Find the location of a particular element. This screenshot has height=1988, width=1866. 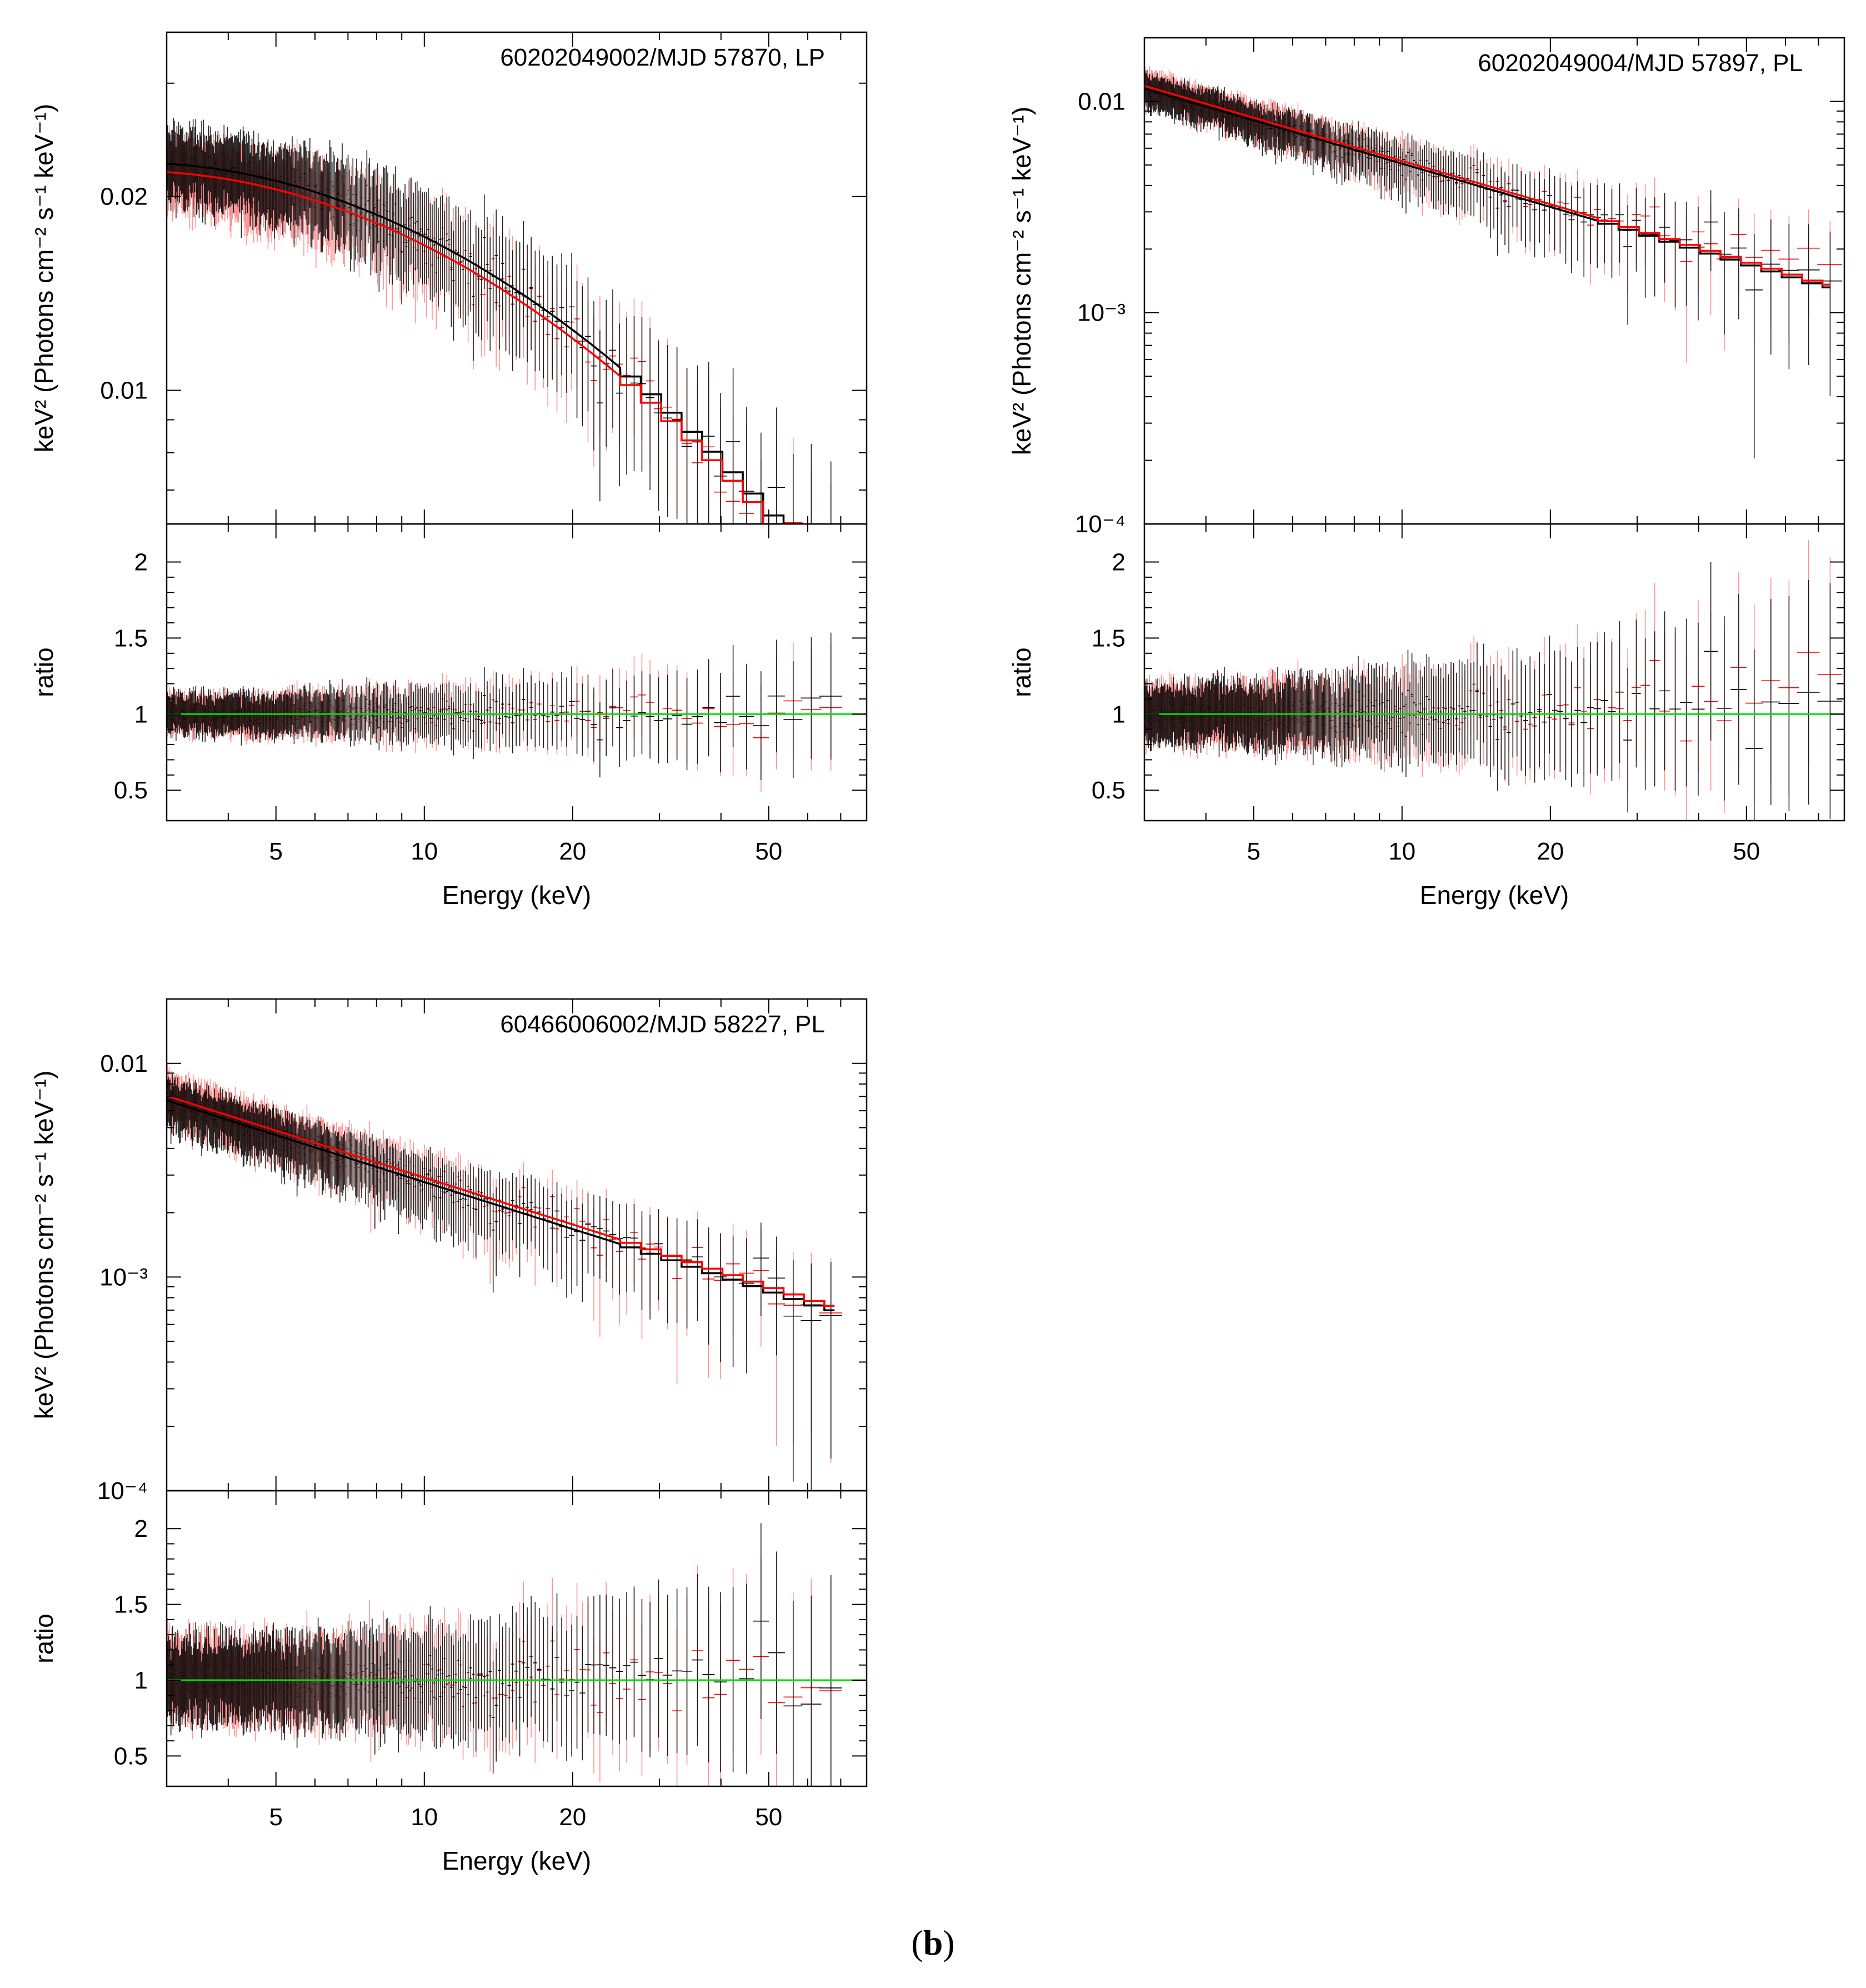

x-tick-label: 5 is located at coordinates (276, 852).